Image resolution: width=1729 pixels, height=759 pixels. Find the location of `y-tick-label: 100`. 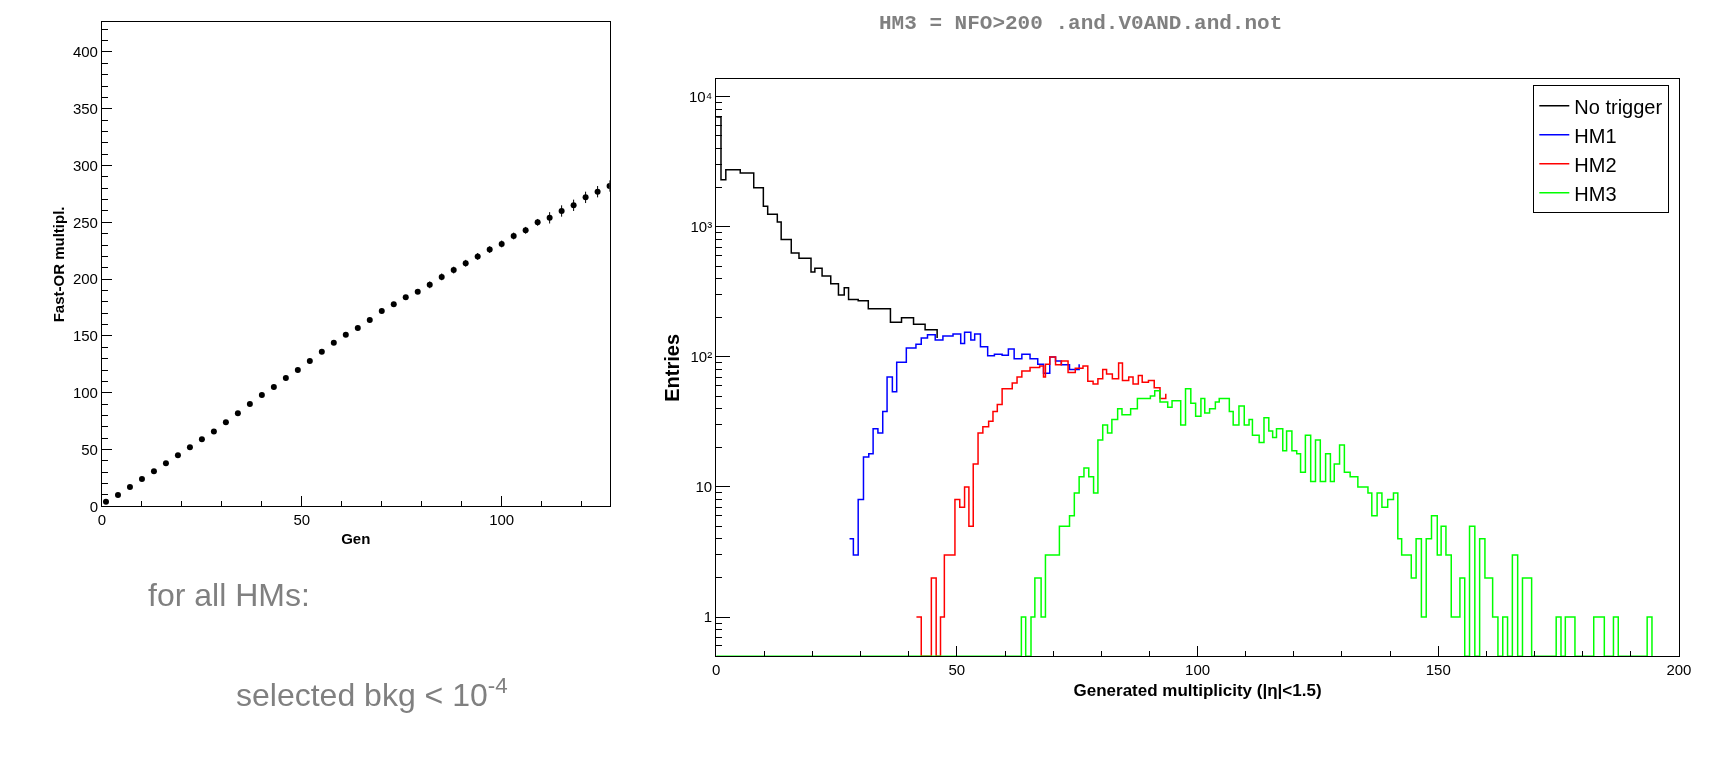

y-tick-label: 100 is located at coordinates (85, 393).